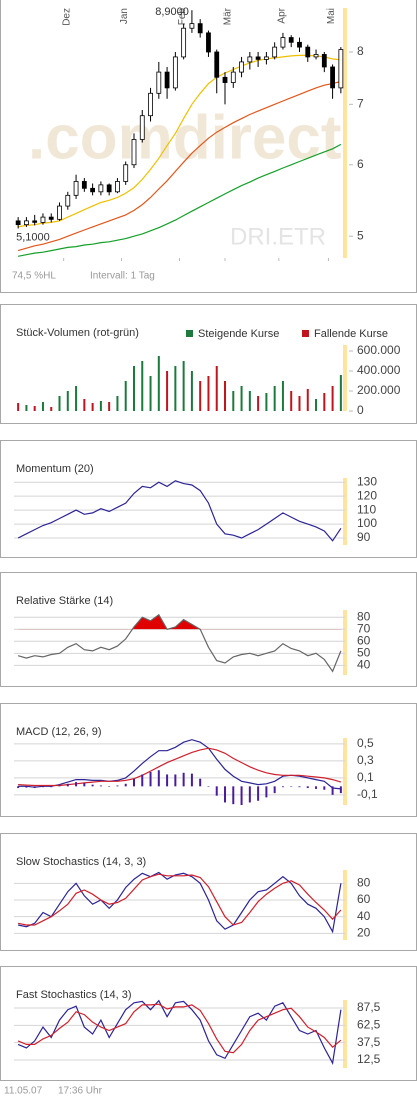 This screenshot has width=417, height=1098. I want to click on panel-title: MACD (12, 26, 9), so click(59, 732).